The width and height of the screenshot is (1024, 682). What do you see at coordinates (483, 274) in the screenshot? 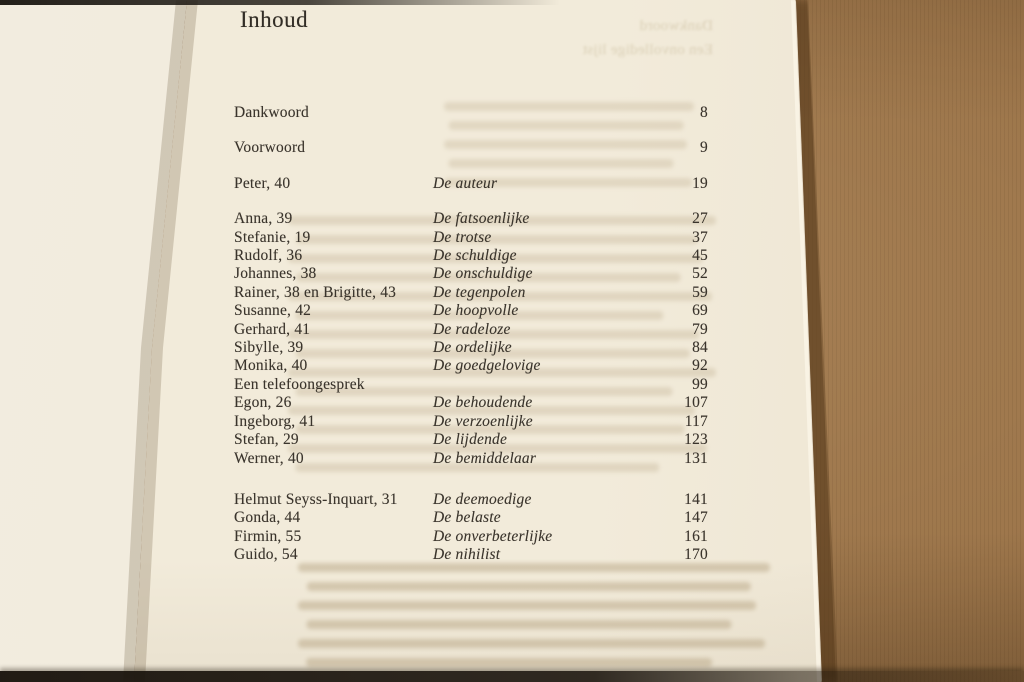
I see `toc-entry-description: De onschuldige` at bounding box center [483, 274].